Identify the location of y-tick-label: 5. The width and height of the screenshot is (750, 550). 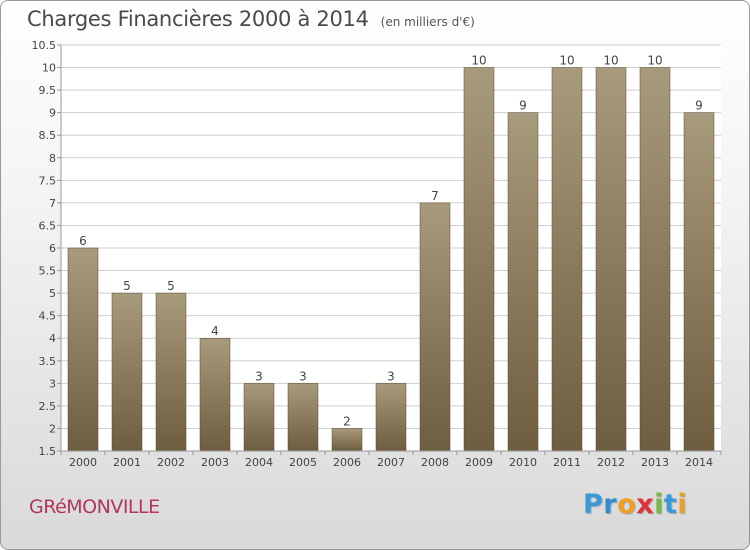
(52, 293).